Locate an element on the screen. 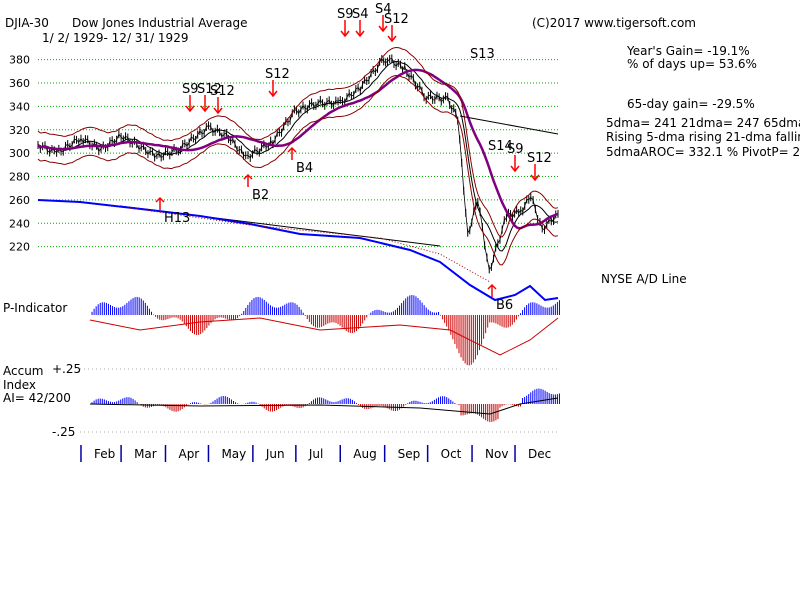  y-tick-label: 260 is located at coordinates (19, 200).